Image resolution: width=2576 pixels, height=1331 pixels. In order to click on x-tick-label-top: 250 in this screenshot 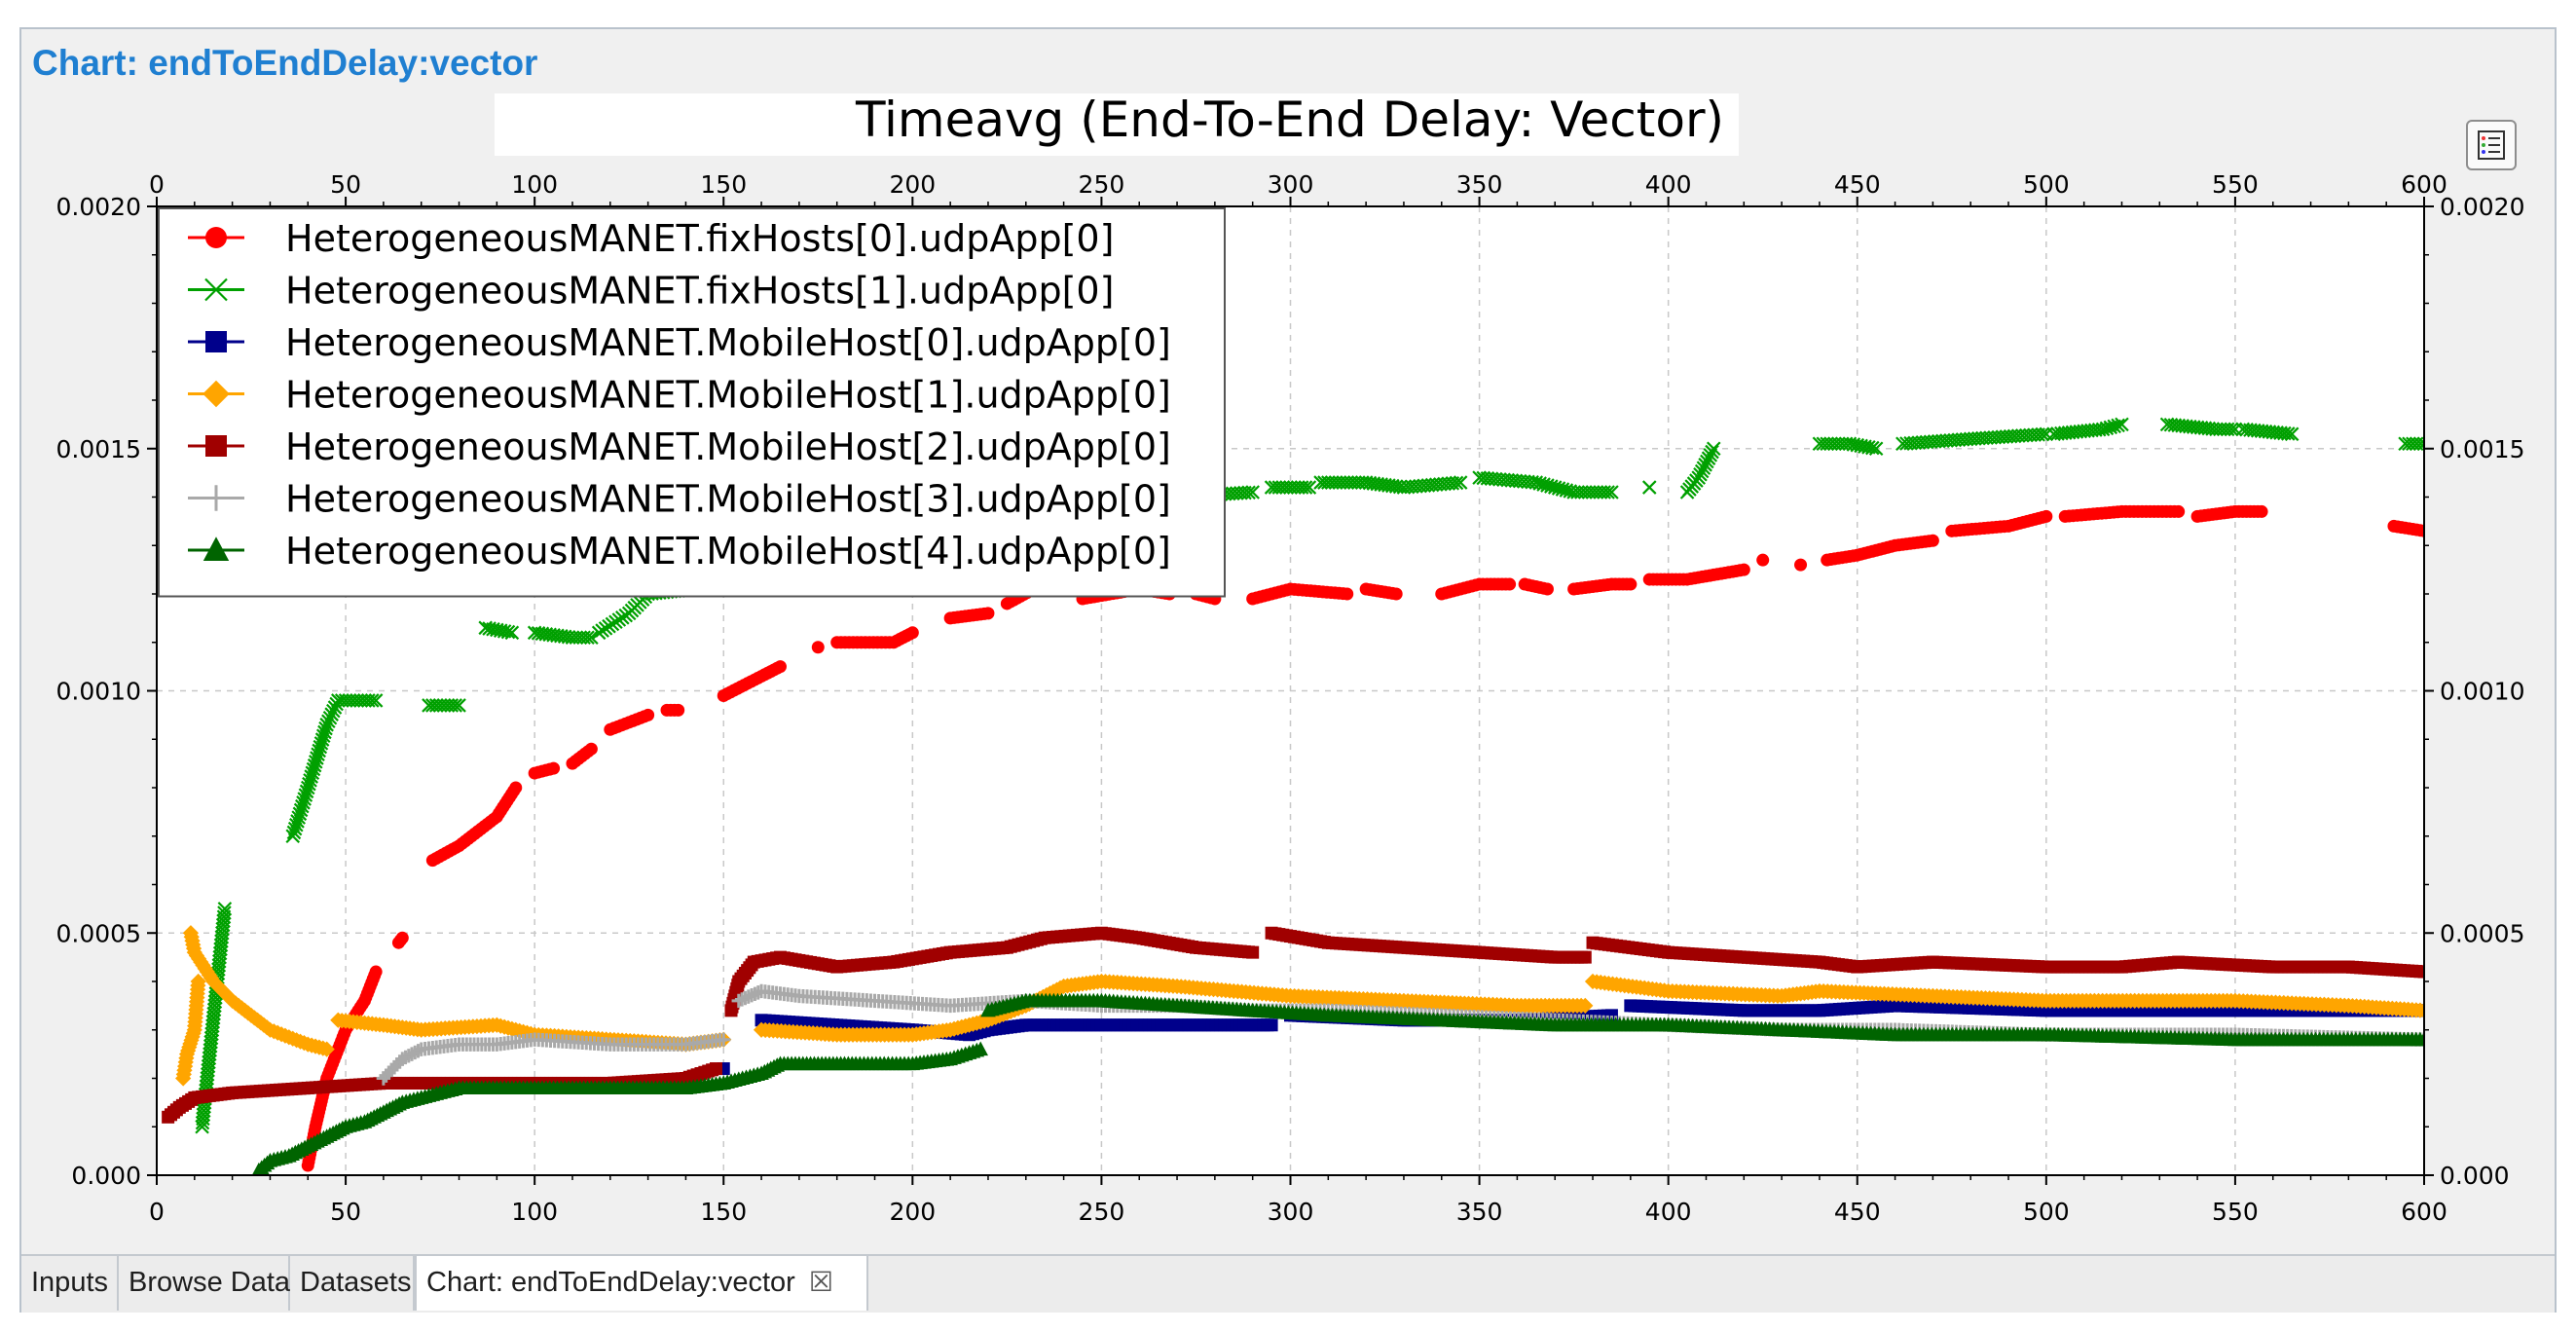, I will do `click(1102, 184)`.